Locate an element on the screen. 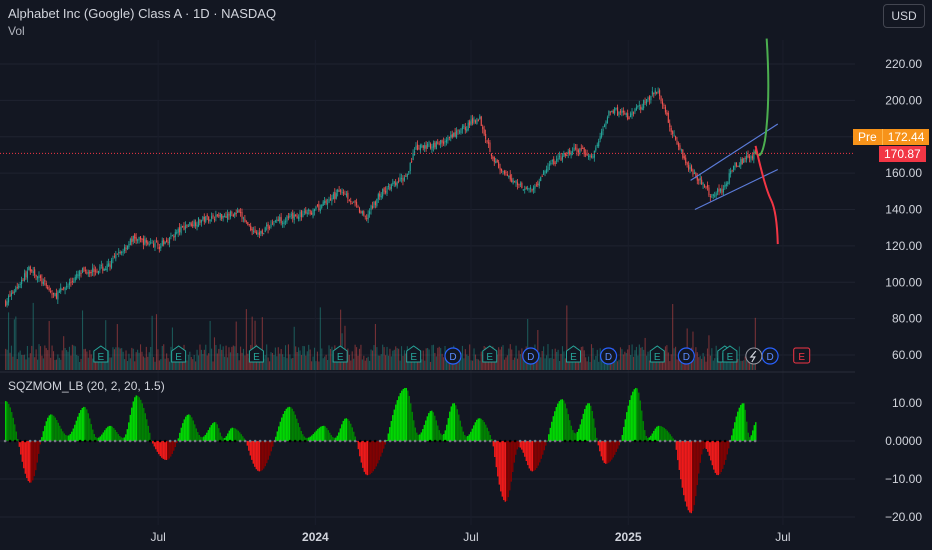 The width and height of the screenshot is (932, 550). bullish-projection-curve is located at coordinates (762, 97).